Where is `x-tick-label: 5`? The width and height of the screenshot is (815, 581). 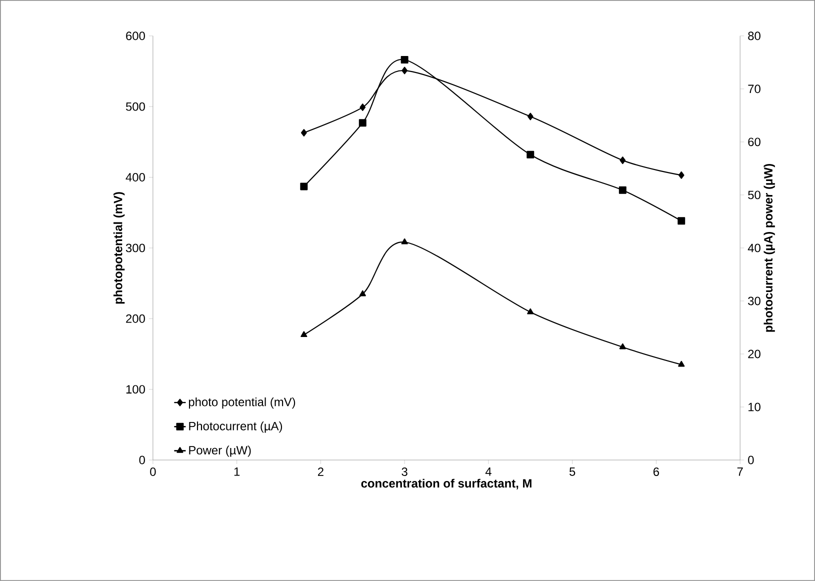 x-tick-label: 5 is located at coordinates (572, 472).